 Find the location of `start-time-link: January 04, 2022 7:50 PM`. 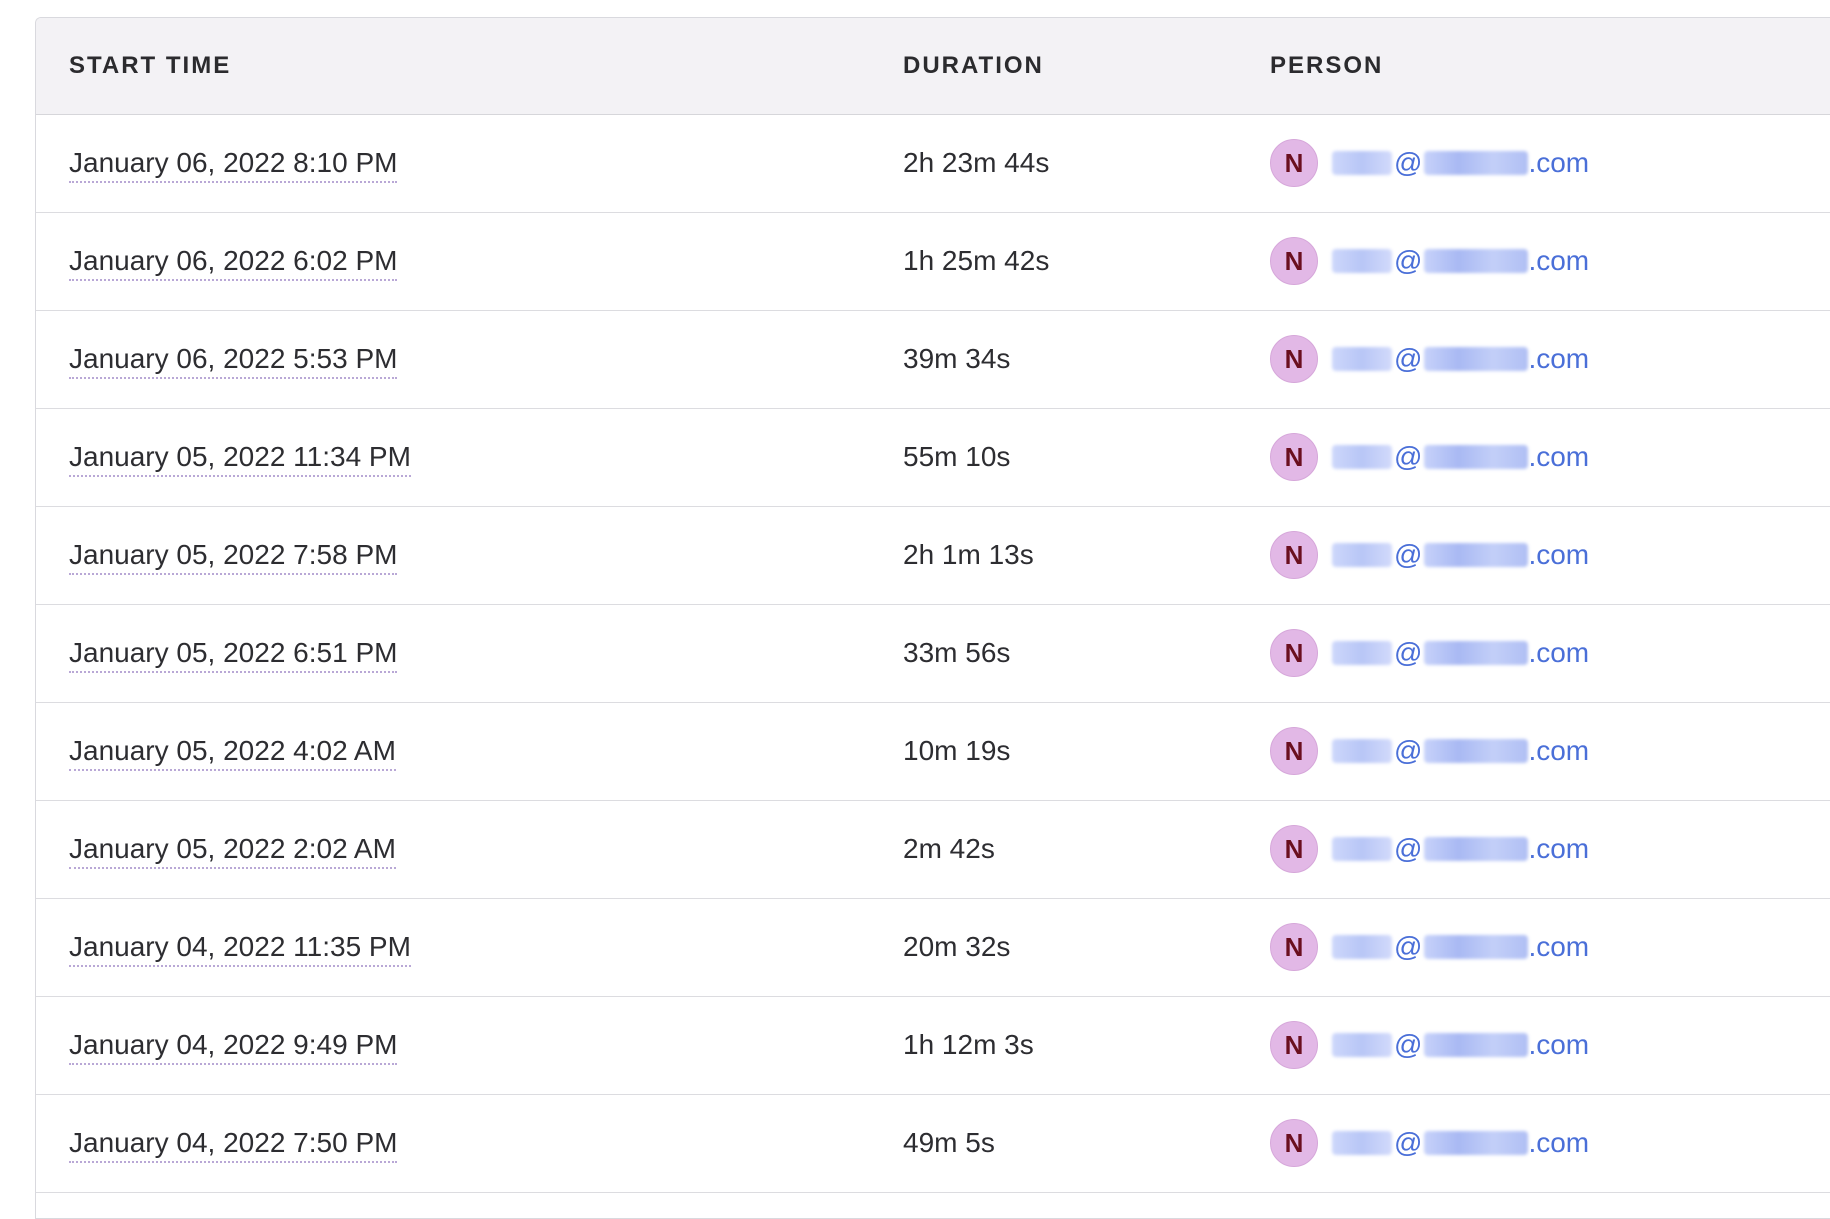

start-time-link: January 04, 2022 7:50 PM is located at coordinates (233, 1144).